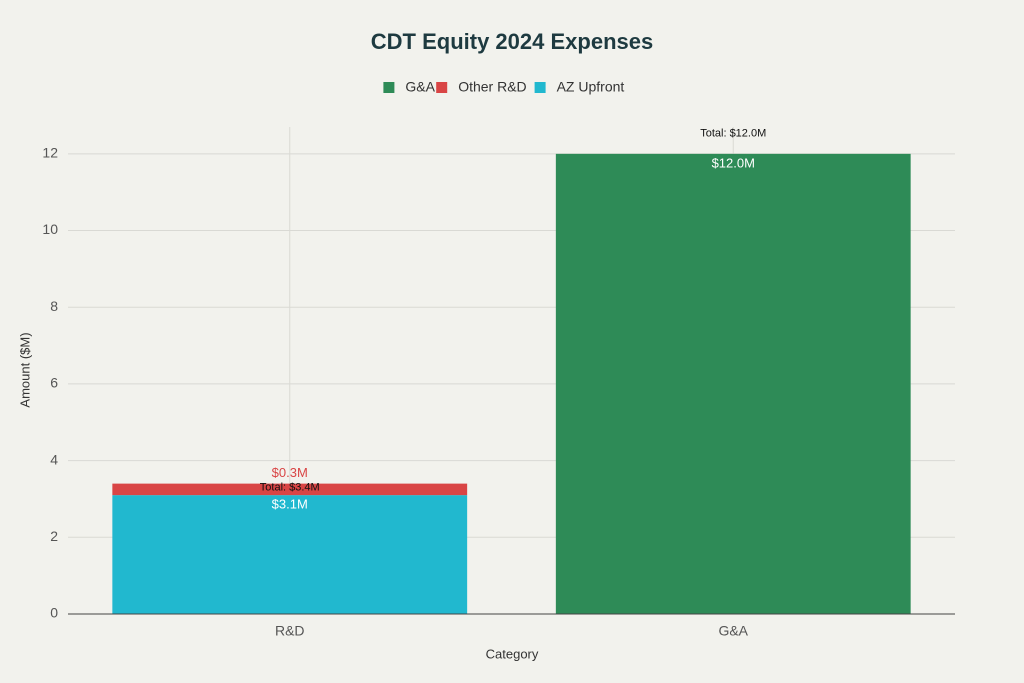  I want to click on legend: G&A Other R&D AZ Upfront, so click(503, 87).